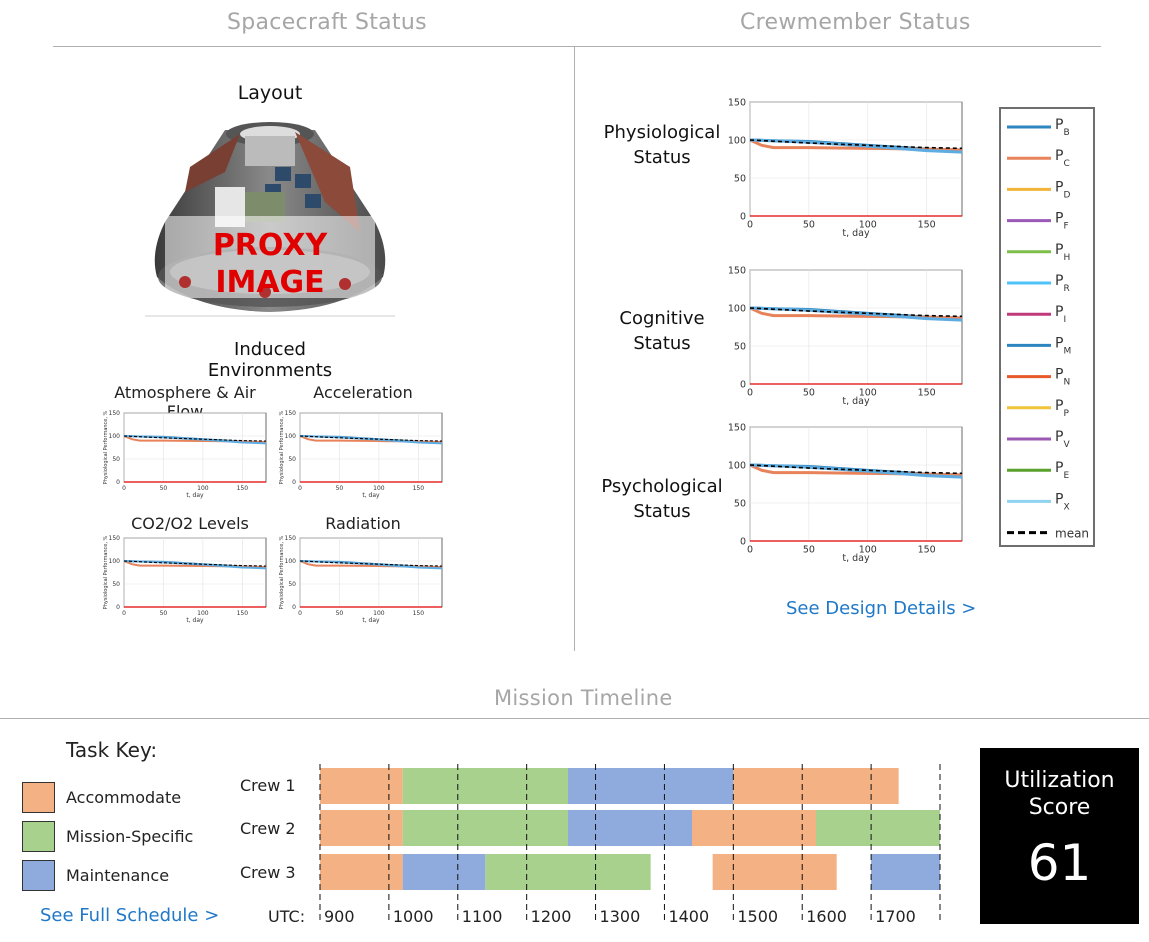  I want to click on timeline-divider, so click(574, 718).